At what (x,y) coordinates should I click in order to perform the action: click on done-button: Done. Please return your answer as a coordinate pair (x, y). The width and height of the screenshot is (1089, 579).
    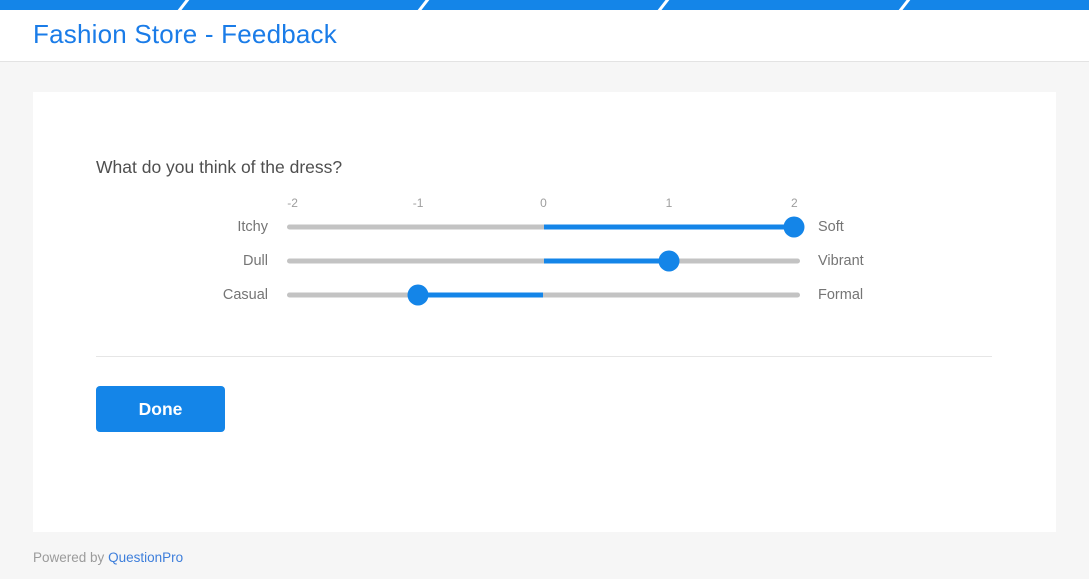
    Looking at the image, I should click on (160, 409).